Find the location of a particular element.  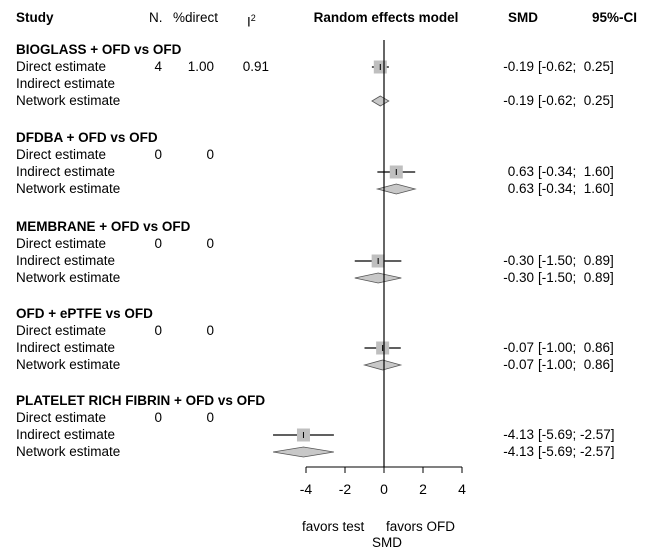

row-direct-pct: 1.00 is located at coordinates (200, 66).